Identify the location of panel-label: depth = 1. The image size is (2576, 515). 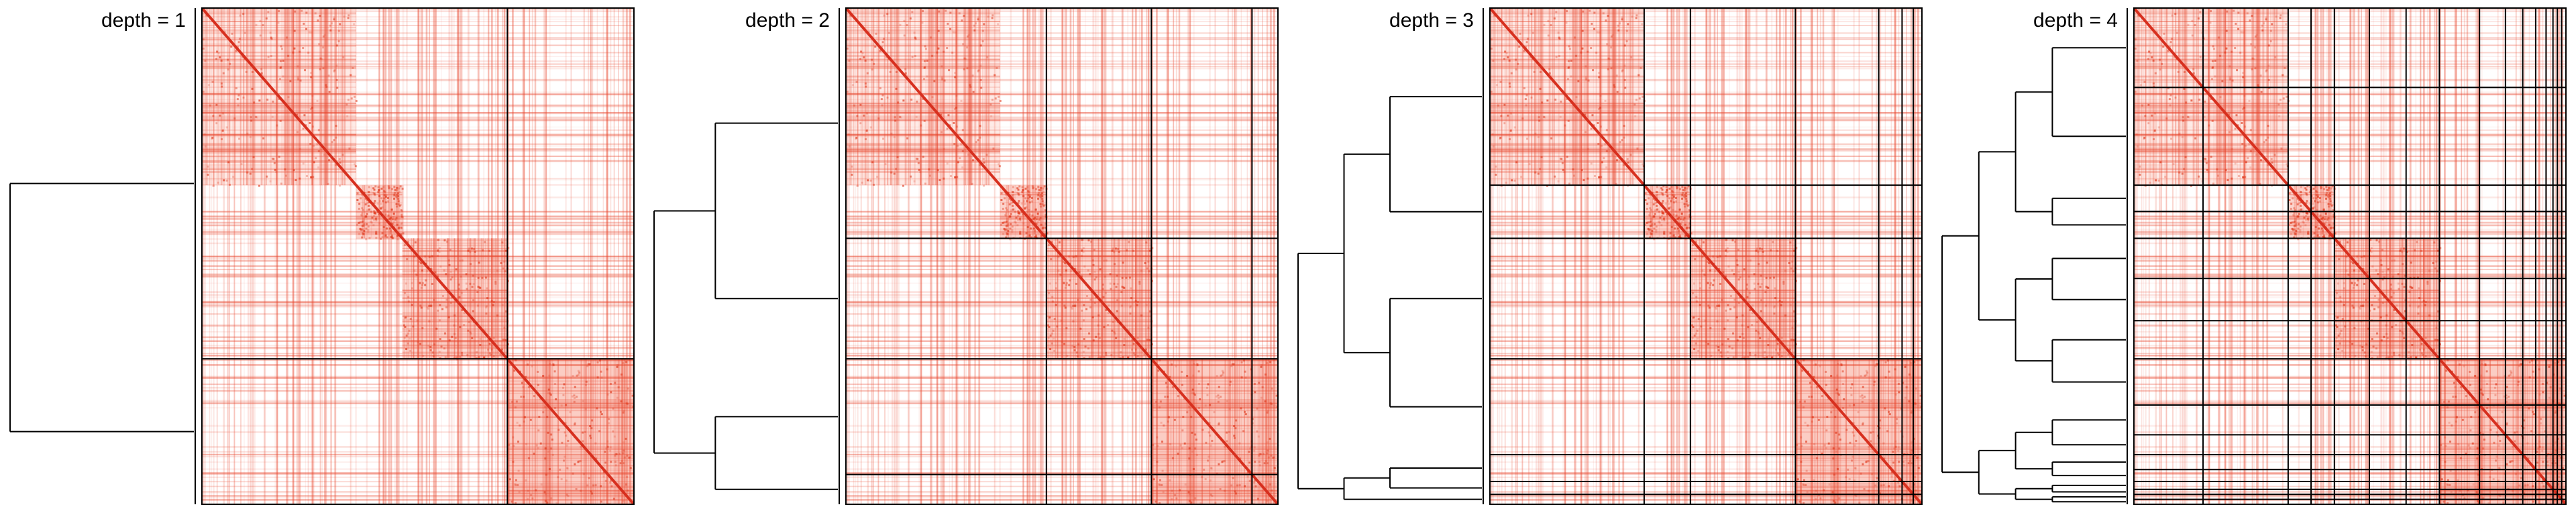
(143, 20).